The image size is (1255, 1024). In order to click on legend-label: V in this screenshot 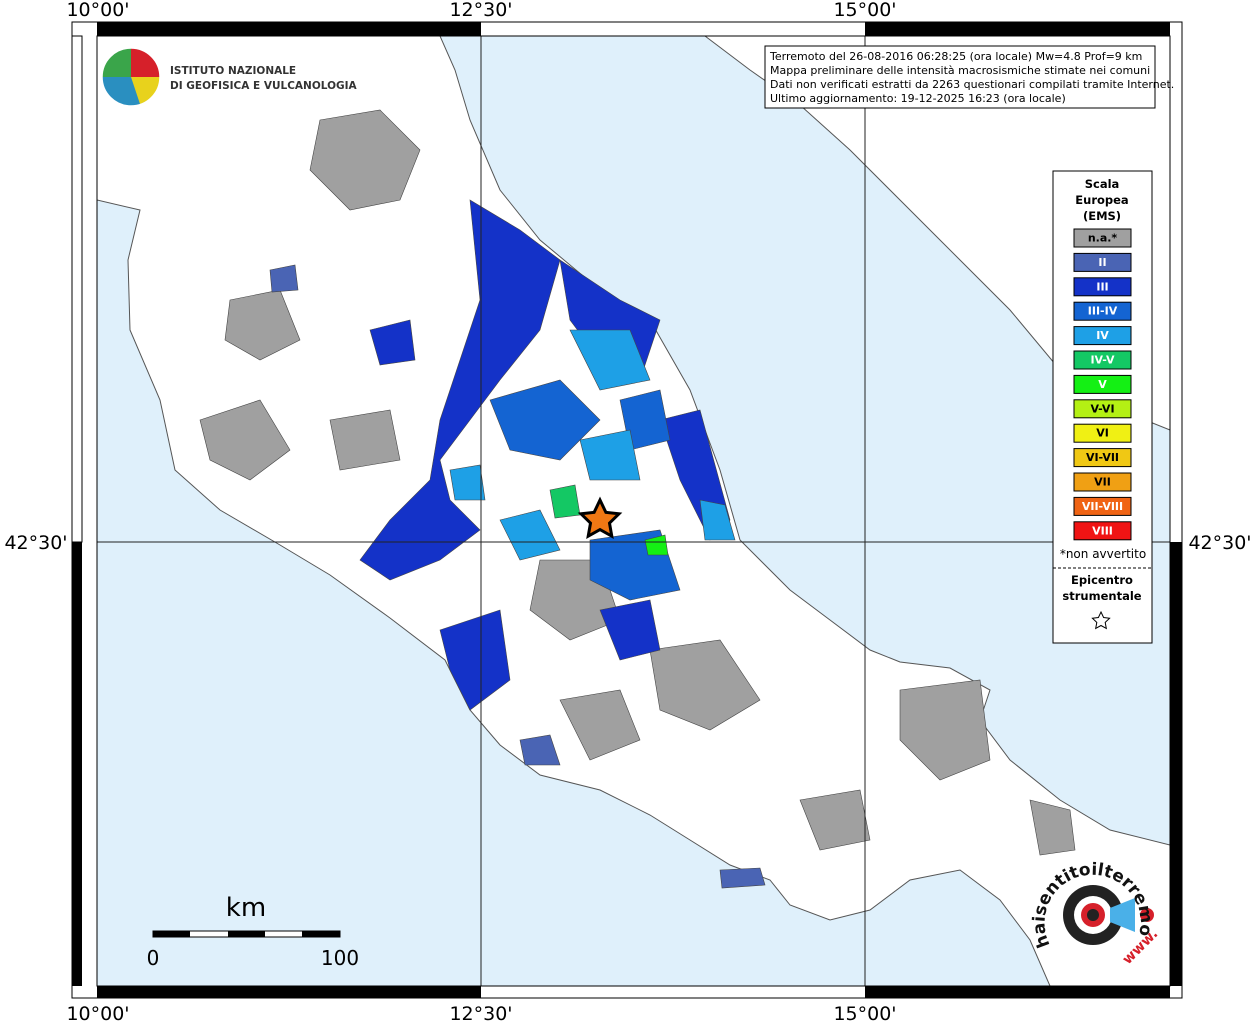, I will do `click(1102, 384)`.